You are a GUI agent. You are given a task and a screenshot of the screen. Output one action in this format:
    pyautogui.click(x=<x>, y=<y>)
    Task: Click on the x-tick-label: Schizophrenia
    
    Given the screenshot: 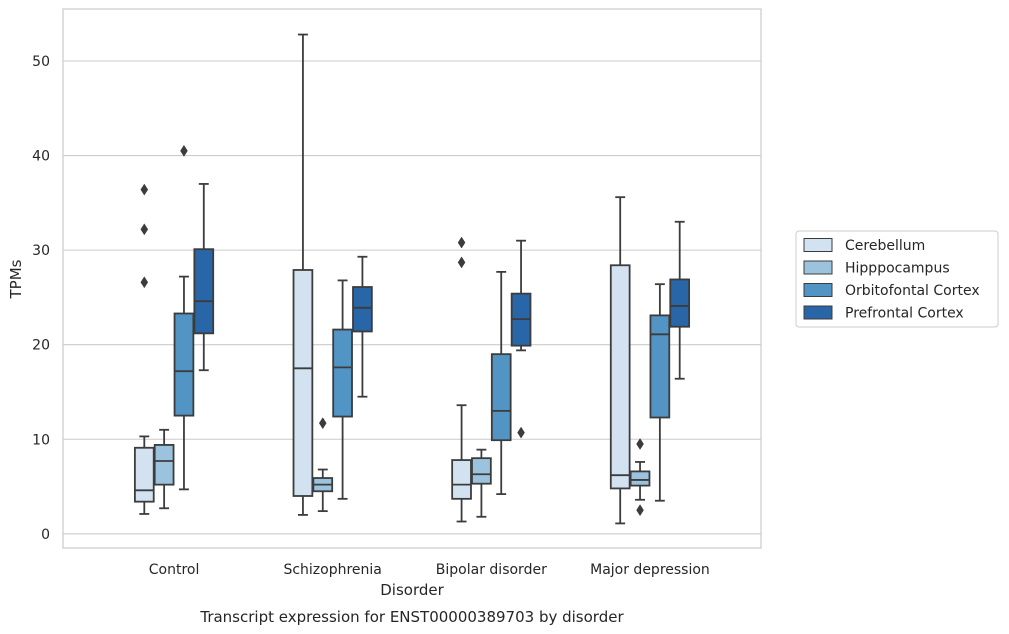 What is the action you would take?
    pyautogui.click(x=332, y=570)
    